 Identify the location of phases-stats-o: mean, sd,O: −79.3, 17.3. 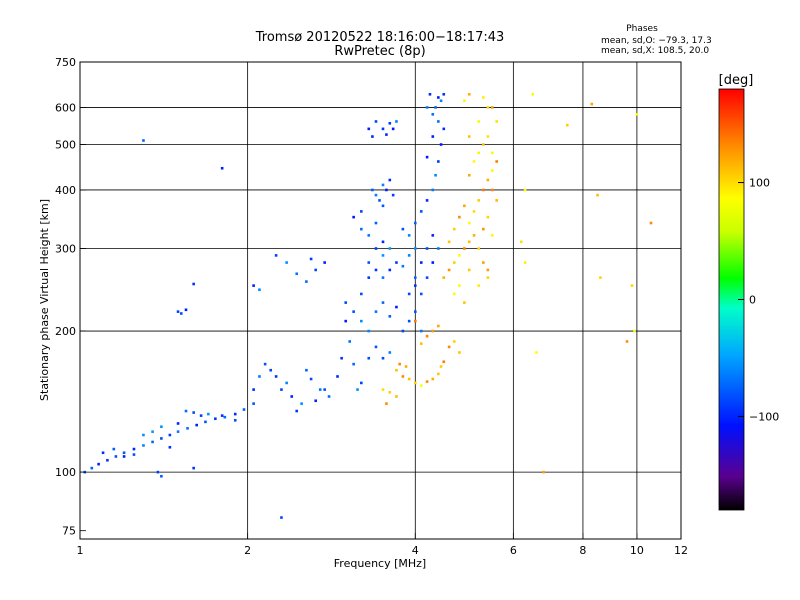
(656, 41).